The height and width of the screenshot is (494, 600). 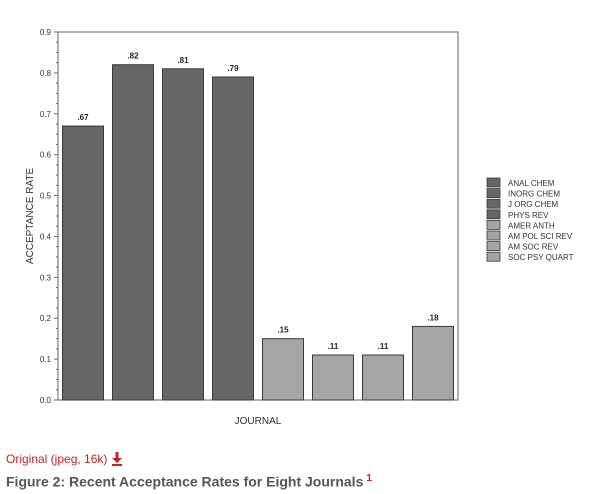 What do you see at coordinates (49, 216) in the screenshot?
I see `y-axis: 0.0 0.1 0.2 0.3 0.4 0.5 0.6 0.7 0.8 0.9` at bounding box center [49, 216].